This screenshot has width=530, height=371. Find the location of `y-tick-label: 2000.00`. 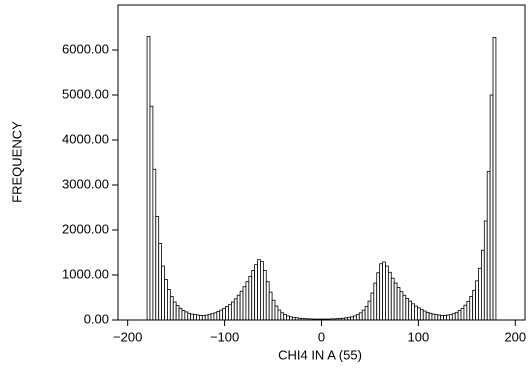

y-tick-label: 2000.00 is located at coordinates (85, 228).